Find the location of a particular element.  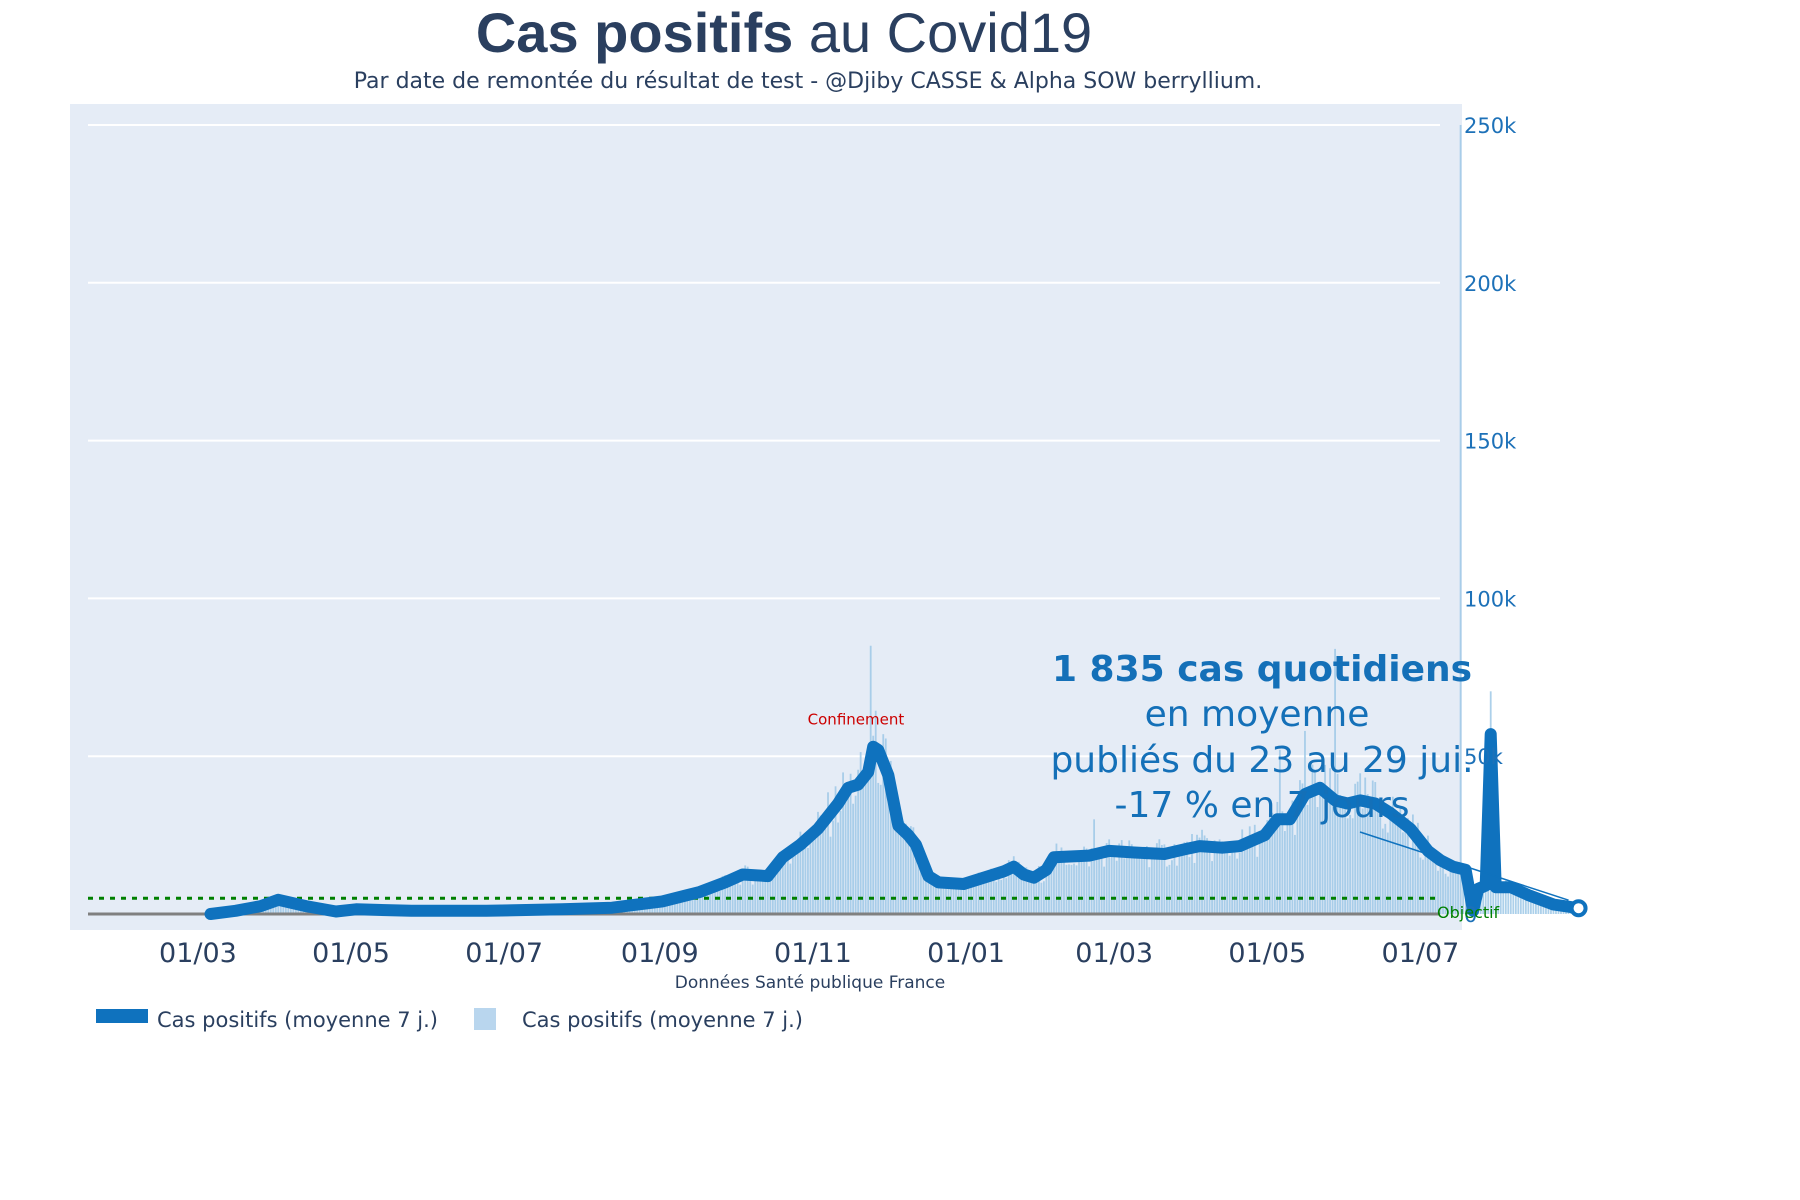

chart-title-rest: au Covid19 is located at coordinates (942, 32).